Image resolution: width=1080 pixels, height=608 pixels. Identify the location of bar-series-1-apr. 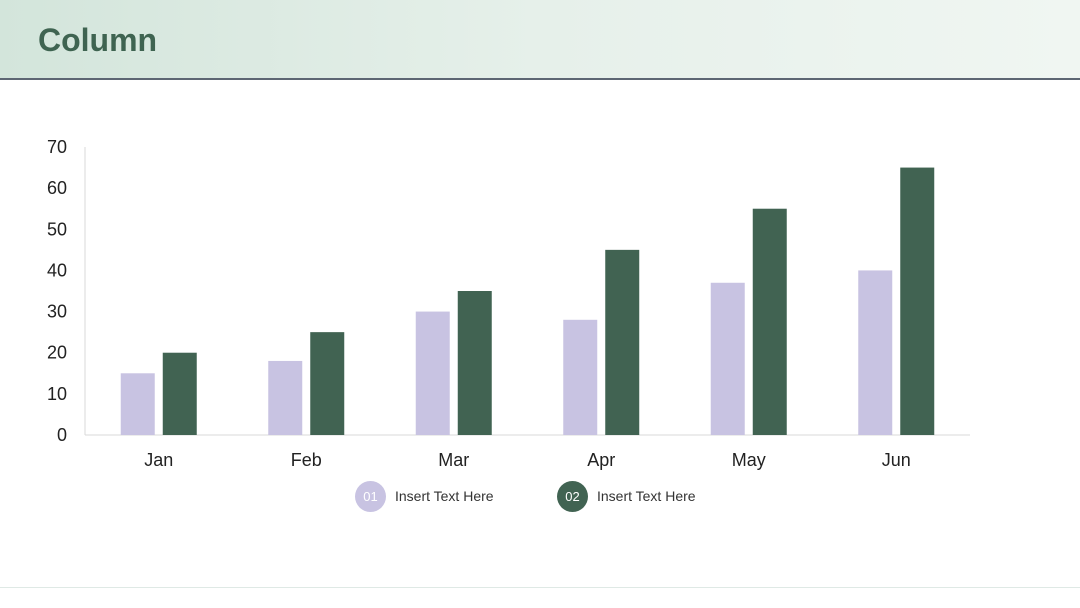
(580, 377).